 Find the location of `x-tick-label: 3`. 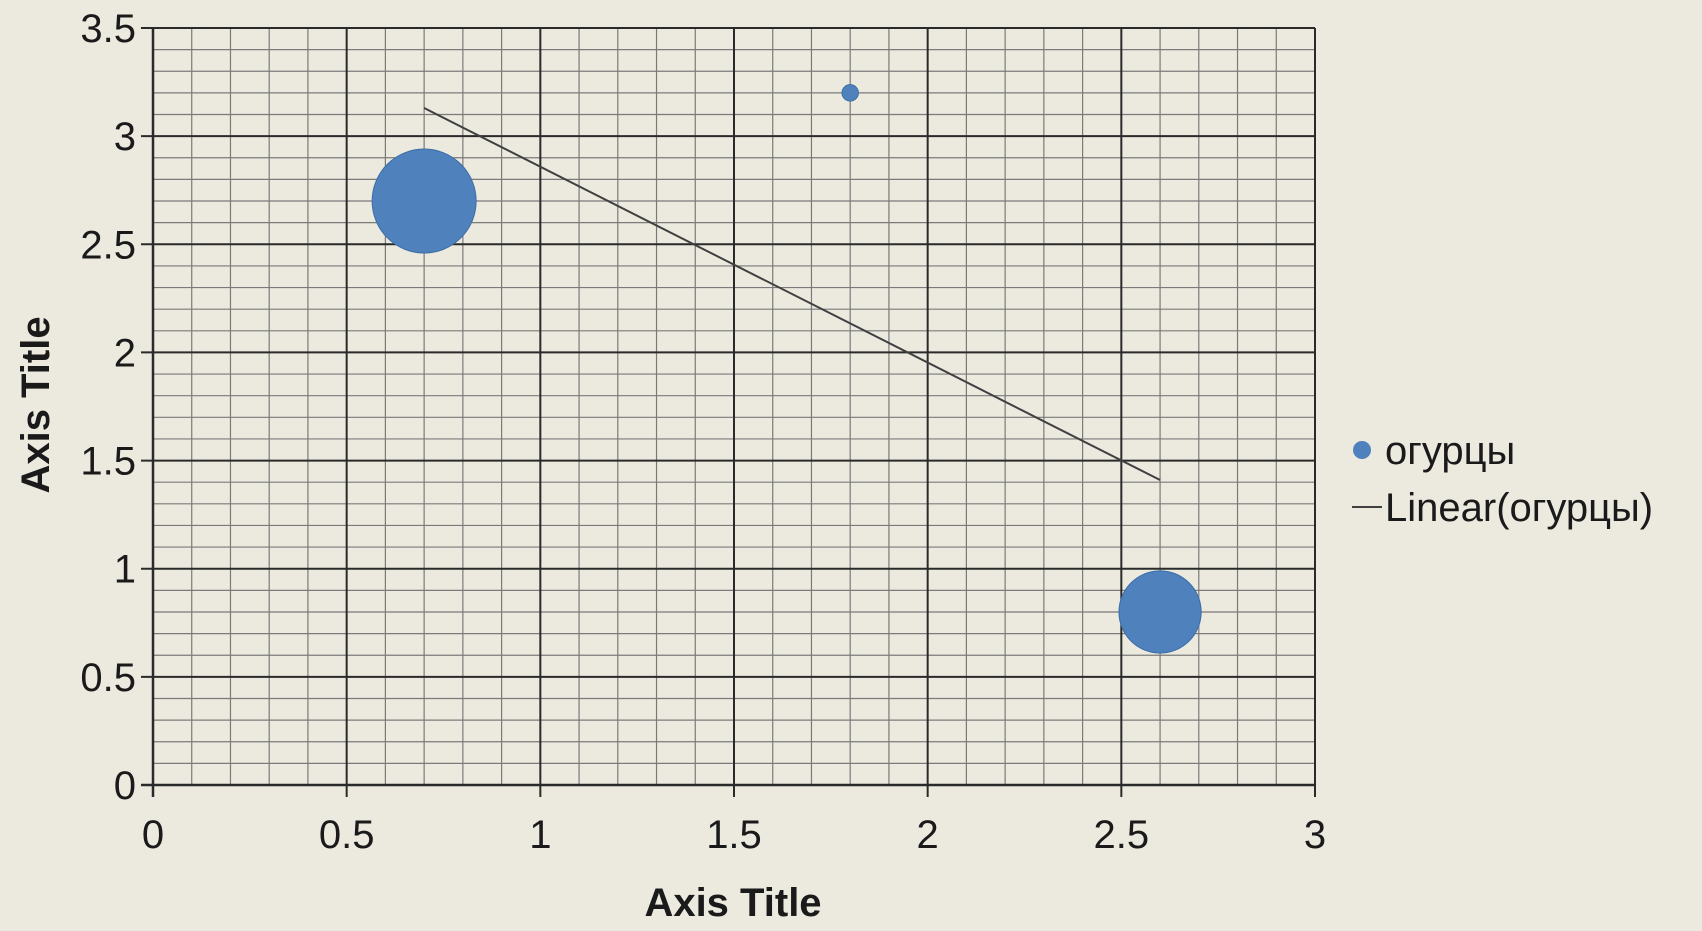

x-tick-label: 3 is located at coordinates (1315, 835).